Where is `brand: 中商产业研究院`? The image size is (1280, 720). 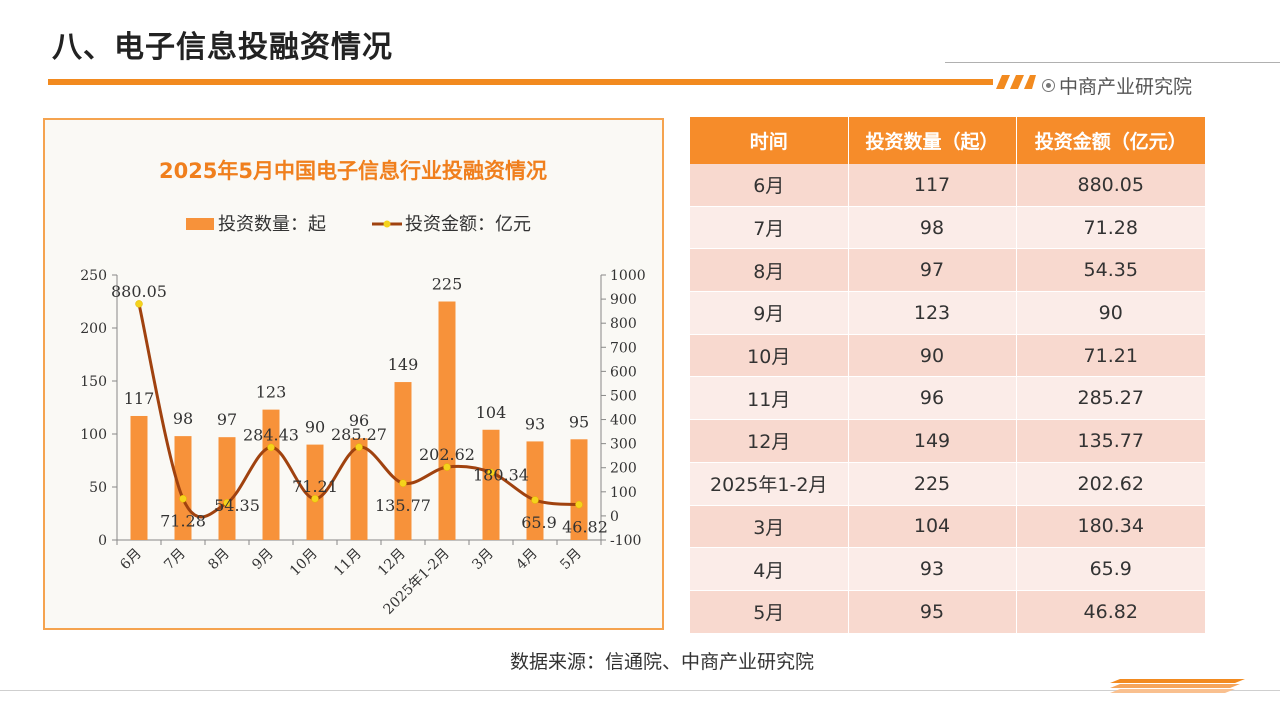 brand: 中商产业研究院 is located at coordinates (1117, 85).